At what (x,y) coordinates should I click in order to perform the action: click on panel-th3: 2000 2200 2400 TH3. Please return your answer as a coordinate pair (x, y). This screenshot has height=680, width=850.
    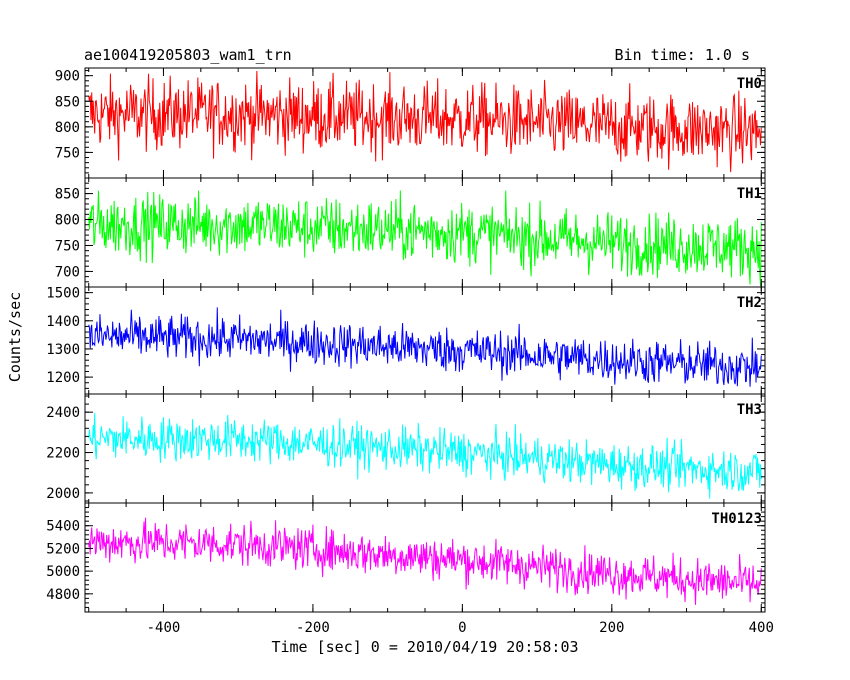
    Looking at the image, I should click on (406, 448).